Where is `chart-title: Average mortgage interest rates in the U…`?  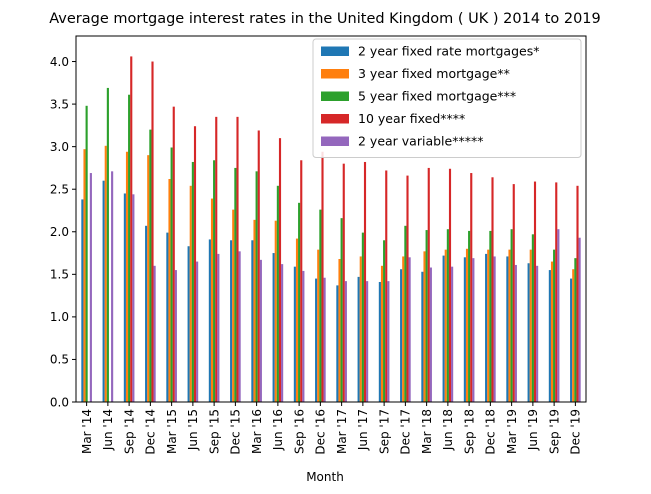
chart-title: Average mortgage interest rates in the U… is located at coordinates (325, 19).